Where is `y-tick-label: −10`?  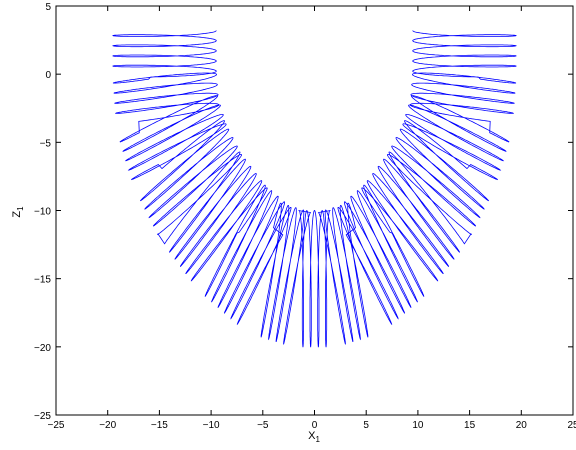
y-tick-label: −10 is located at coordinates (42, 212).